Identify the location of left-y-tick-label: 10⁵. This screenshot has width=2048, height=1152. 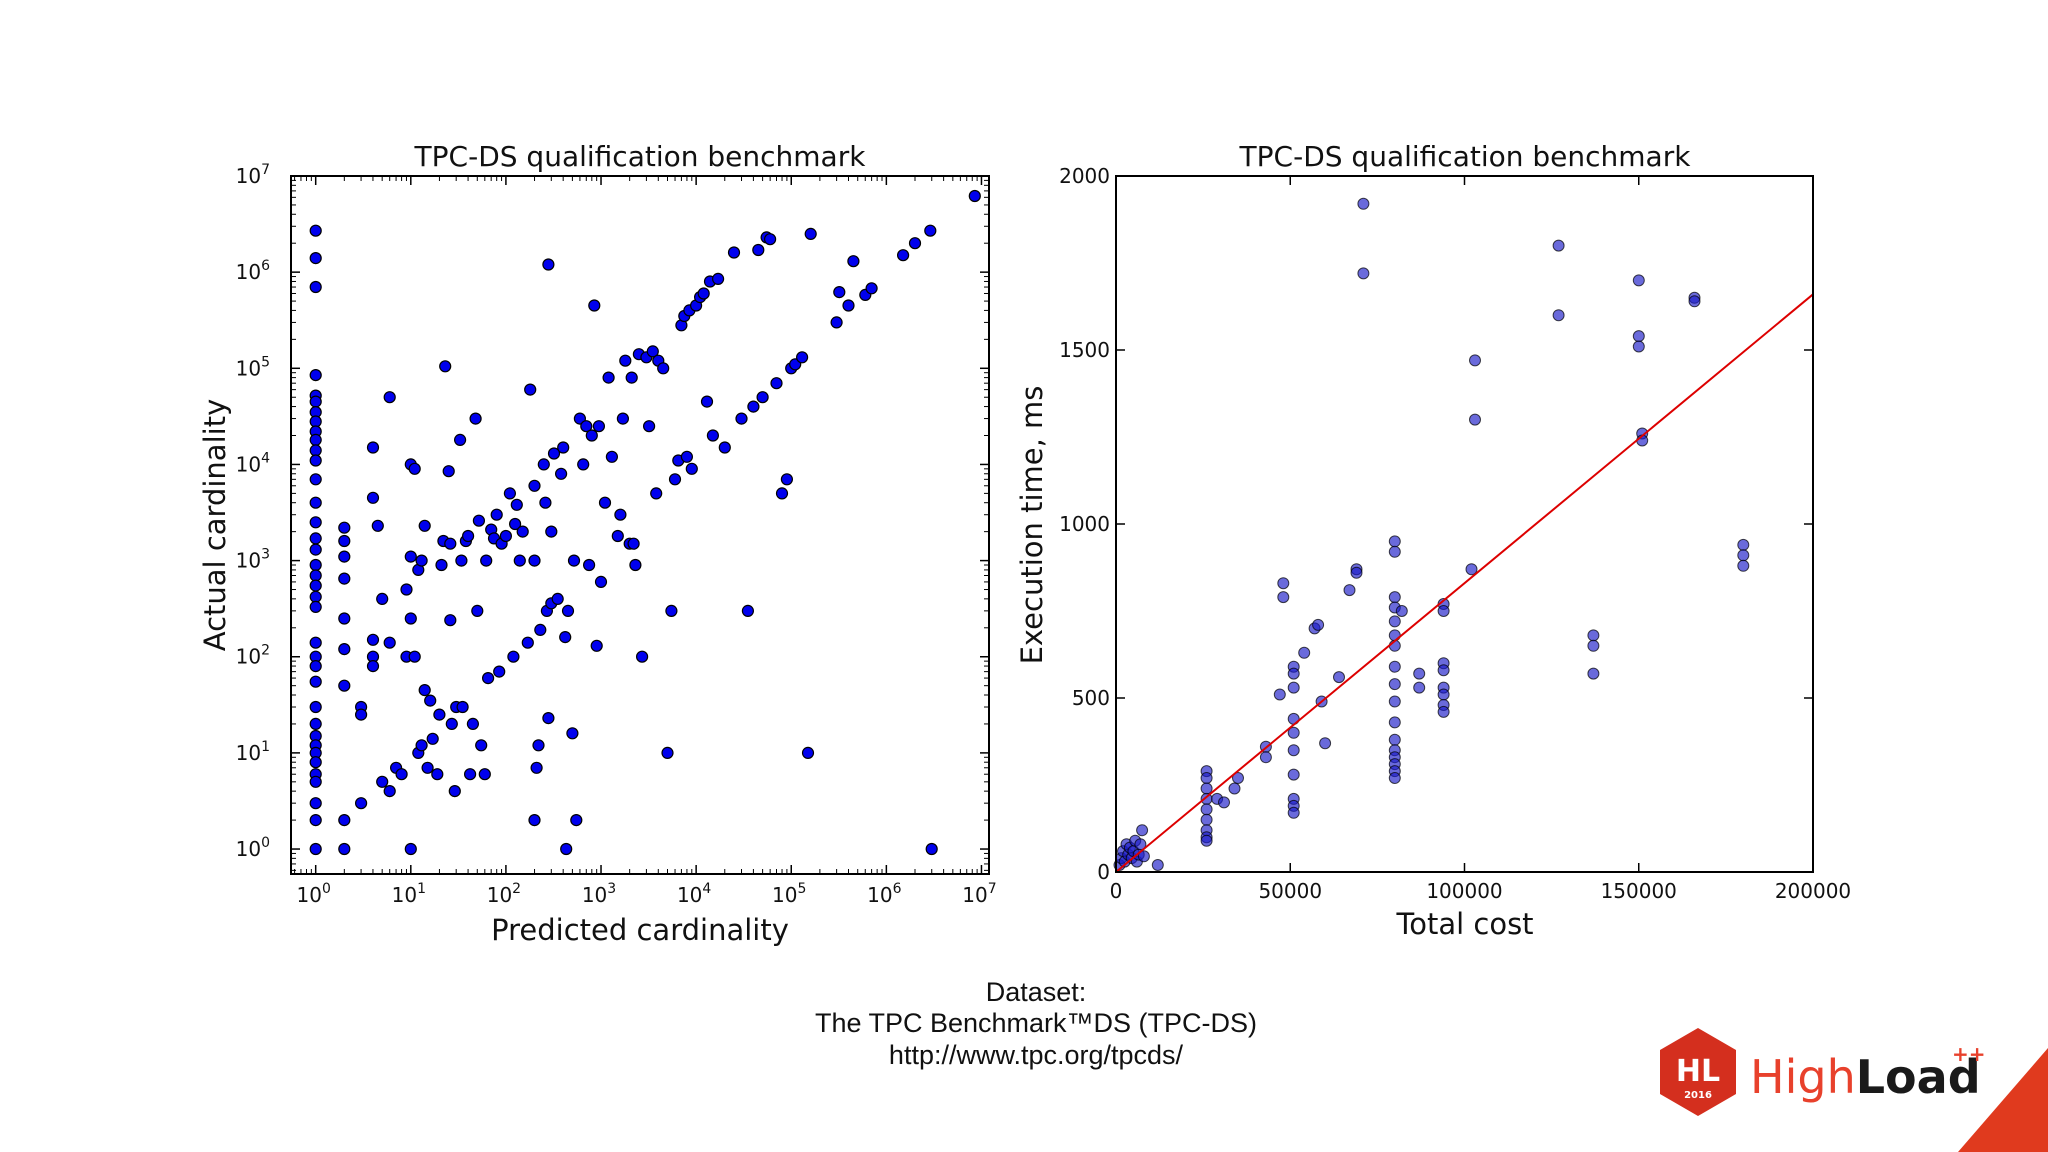
(253, 367).